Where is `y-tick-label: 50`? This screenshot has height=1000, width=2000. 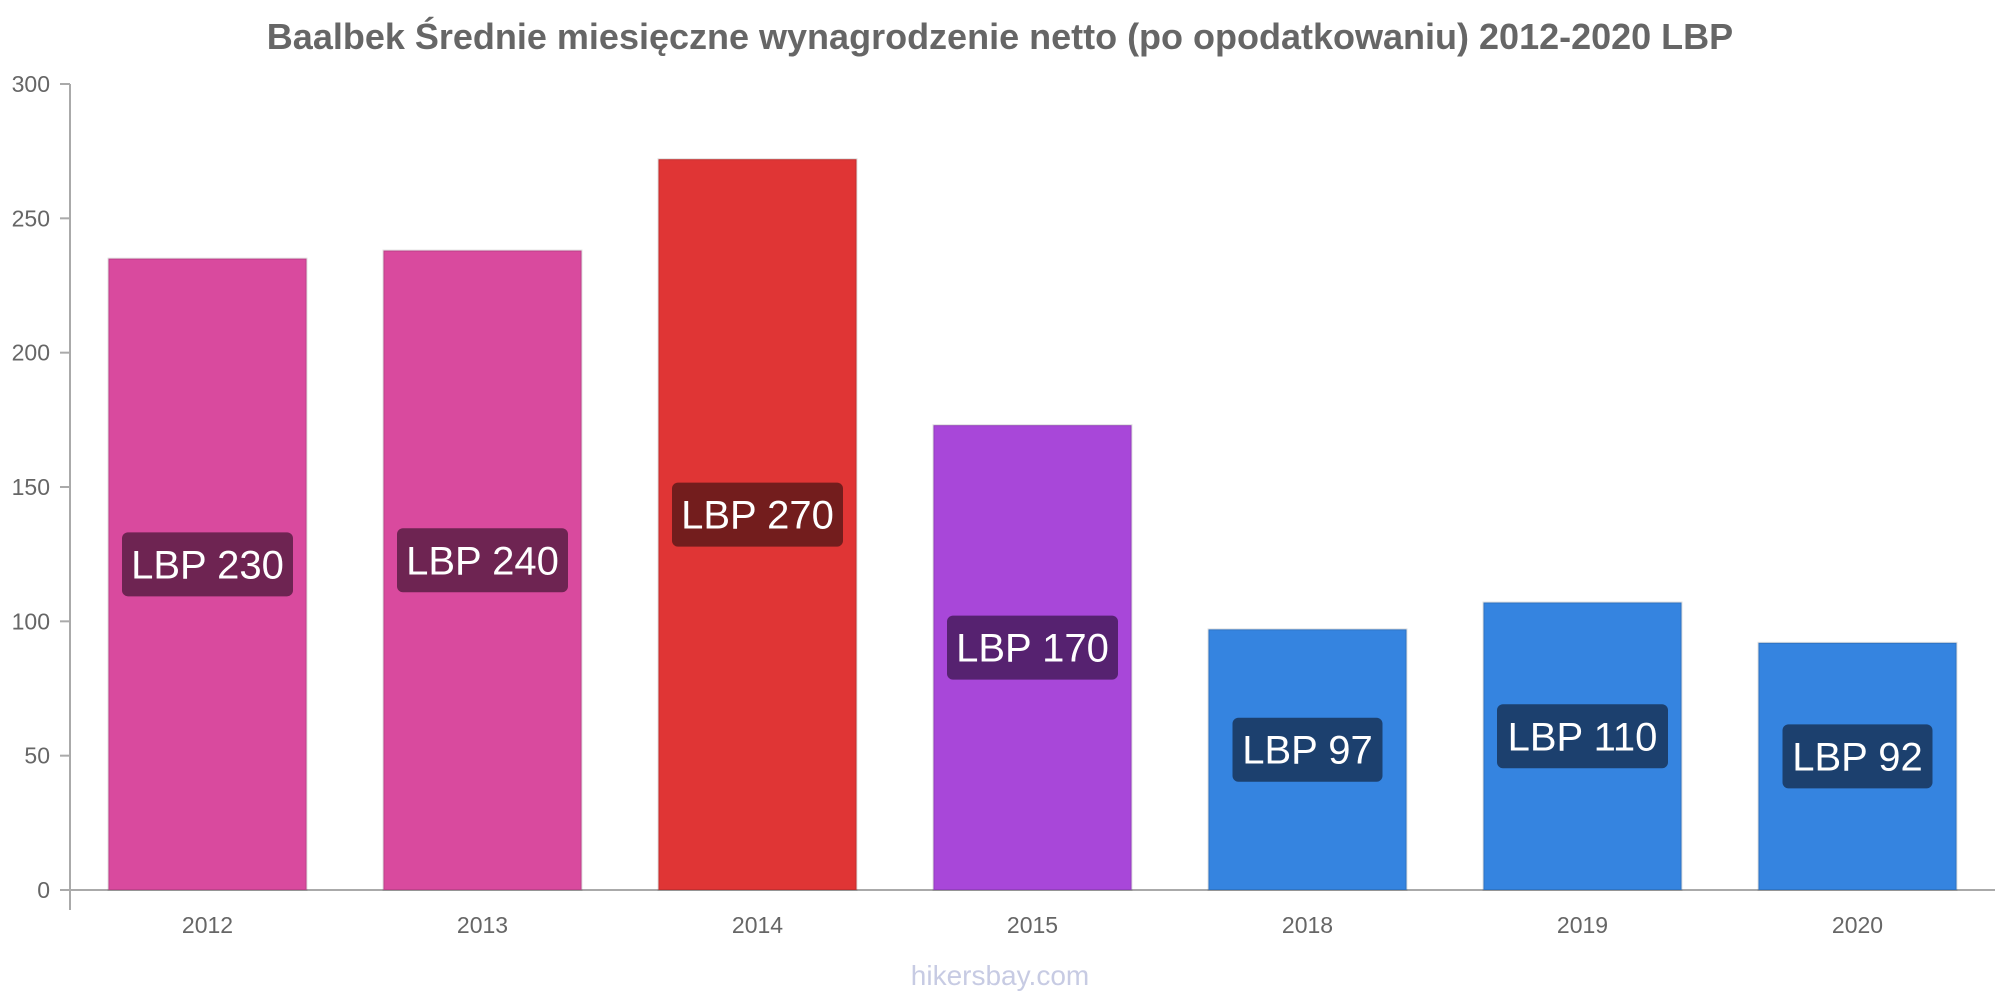 y-tick-label: 50 is located at coordinates (37, 756).